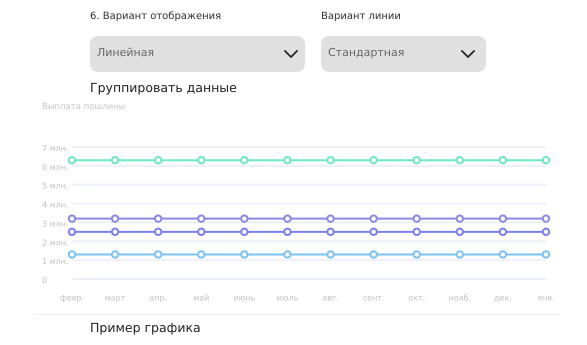 This screenshot has width=587, height=345. Describe the element at coordinates (55, 205) in the screenshot. I see `y-tick-label: 4 млн.` at that location.